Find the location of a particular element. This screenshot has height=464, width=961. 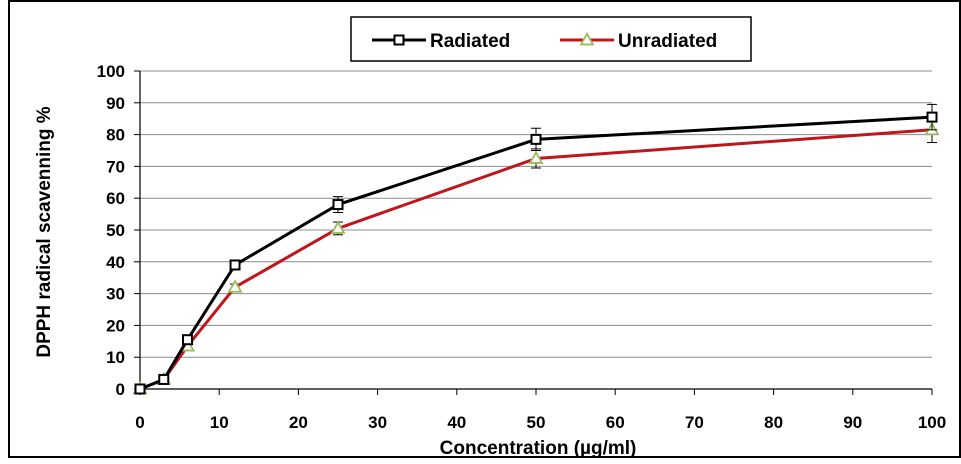

x-tick-label-30: 30 is located at coordinates (377, 422).